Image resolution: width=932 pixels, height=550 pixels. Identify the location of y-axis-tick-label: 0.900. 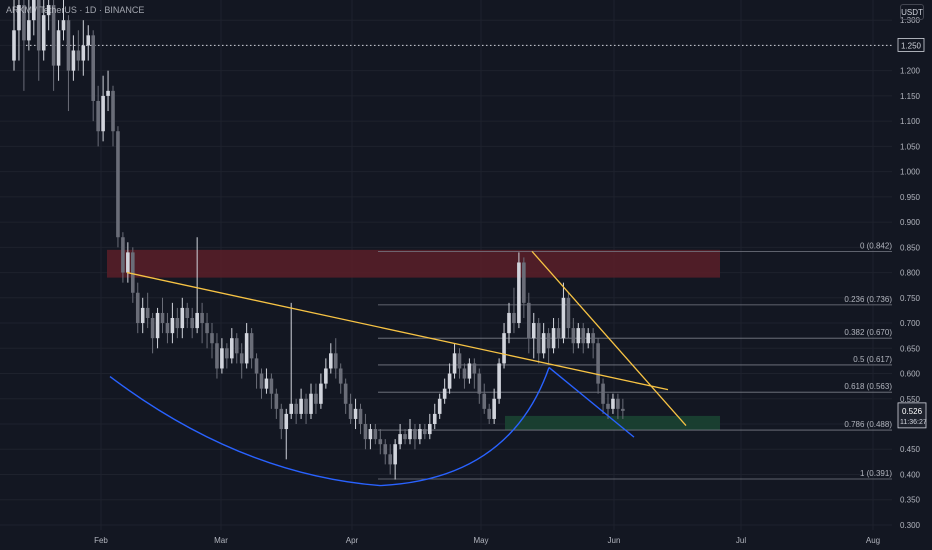
(910, 222).